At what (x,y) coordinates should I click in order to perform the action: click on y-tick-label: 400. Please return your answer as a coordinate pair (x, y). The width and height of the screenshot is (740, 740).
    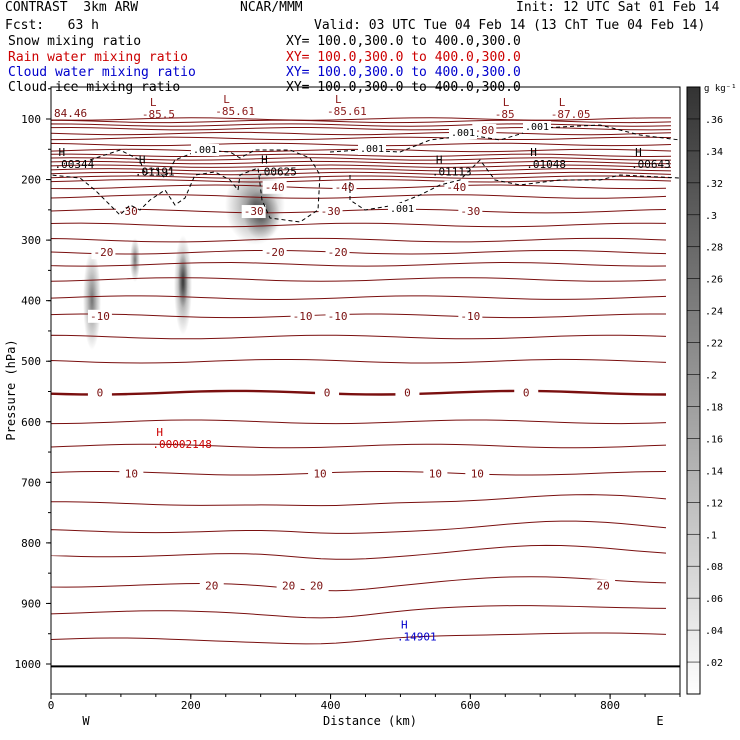
    Looking at the image, I should click on (31, 301).